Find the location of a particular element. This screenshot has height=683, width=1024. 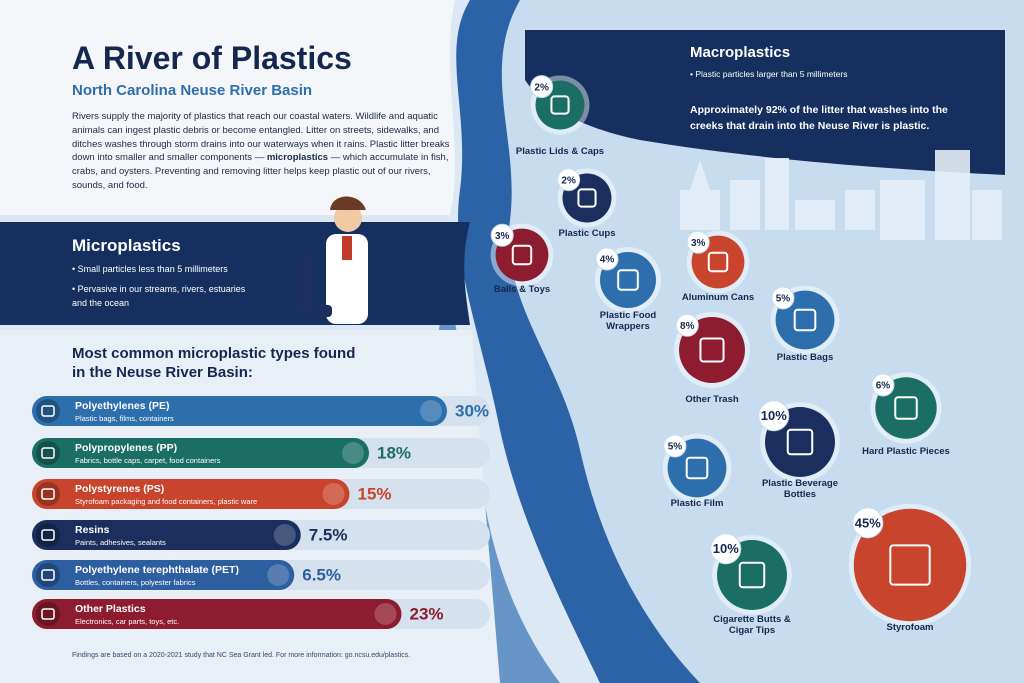

macro-title: Macroplastics is located at coordinates (740, 52).